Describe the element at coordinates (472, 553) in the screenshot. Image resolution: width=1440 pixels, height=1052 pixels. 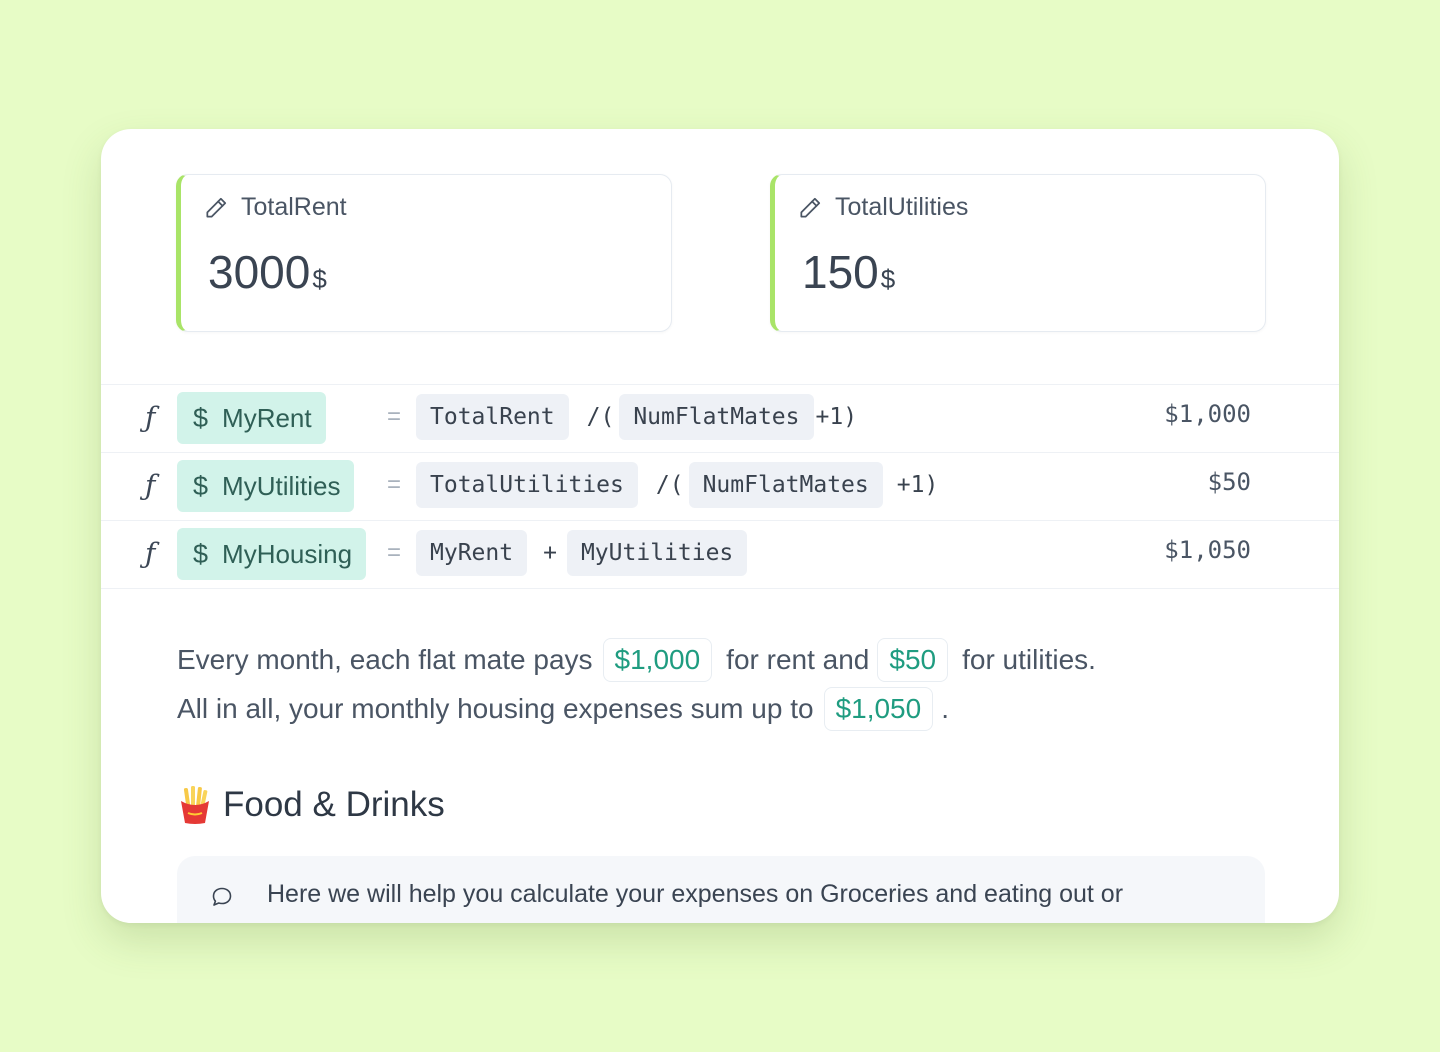
I see `reference-pill: MyRent` at that location.